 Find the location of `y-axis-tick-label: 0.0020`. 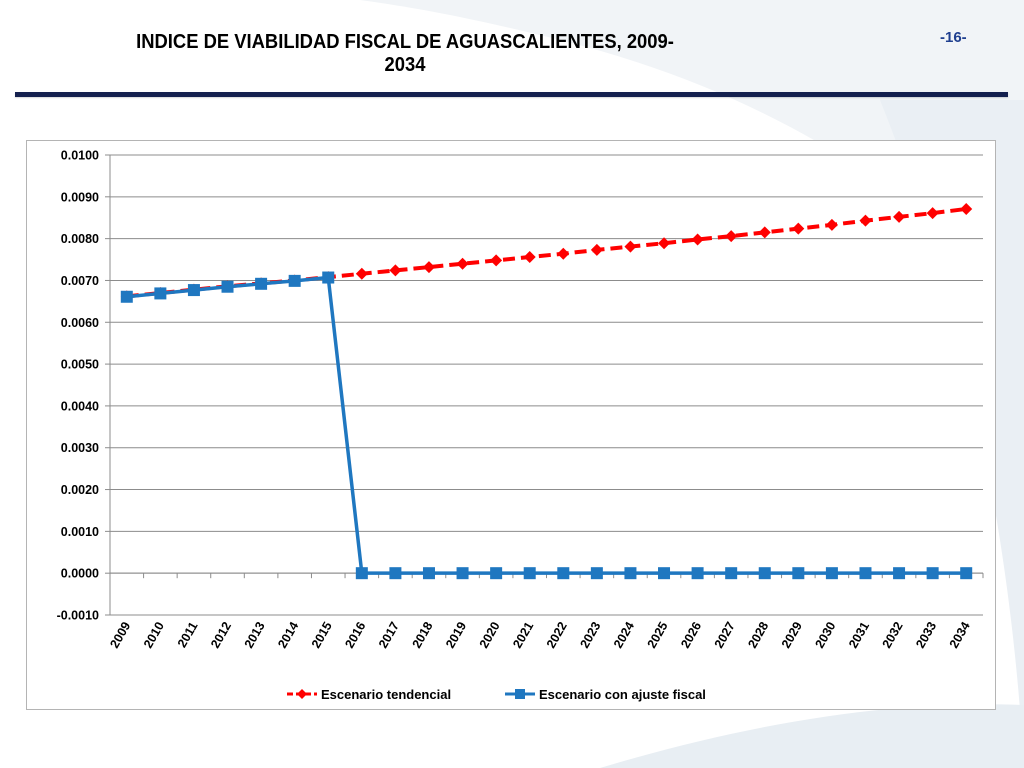

y-axis-tick-label: 0.0020 is located at coordinates (80, 490).